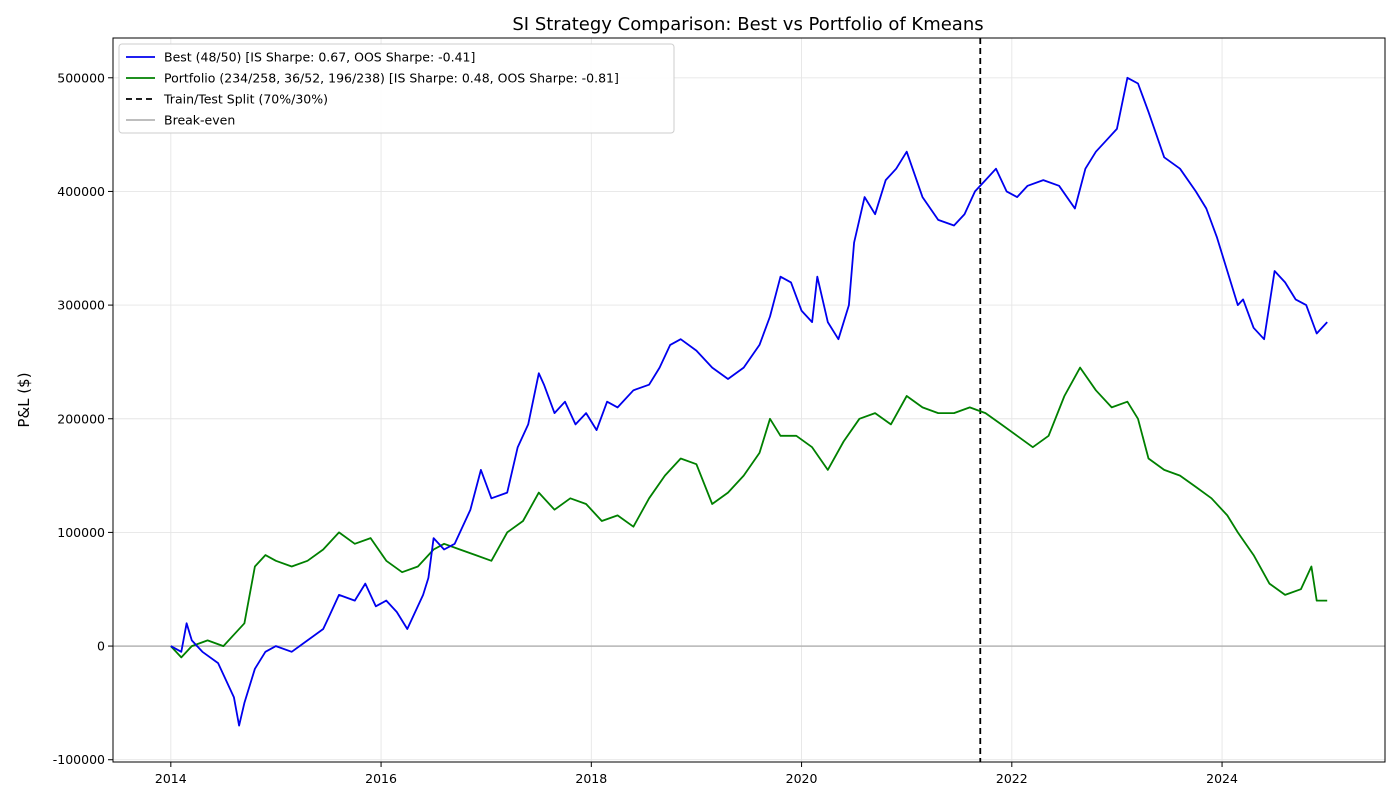 The height and width of the screenshot is (800, 1400). What do you see at coordinates (696, 774) in the screenshot?
I see `x-axis: 2014 2016 2018 2020 2022 2024` at bounding box center [696, 774].